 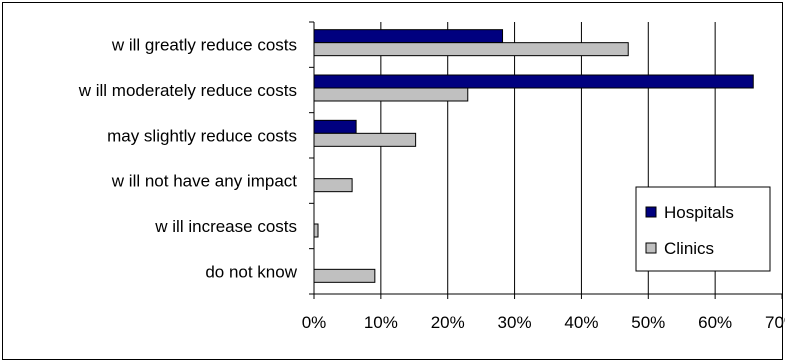 What do you see at coordinates (775, 322) in the screenshot?
I see `x-tick-label: 70%` at bounding box center [775, 322].